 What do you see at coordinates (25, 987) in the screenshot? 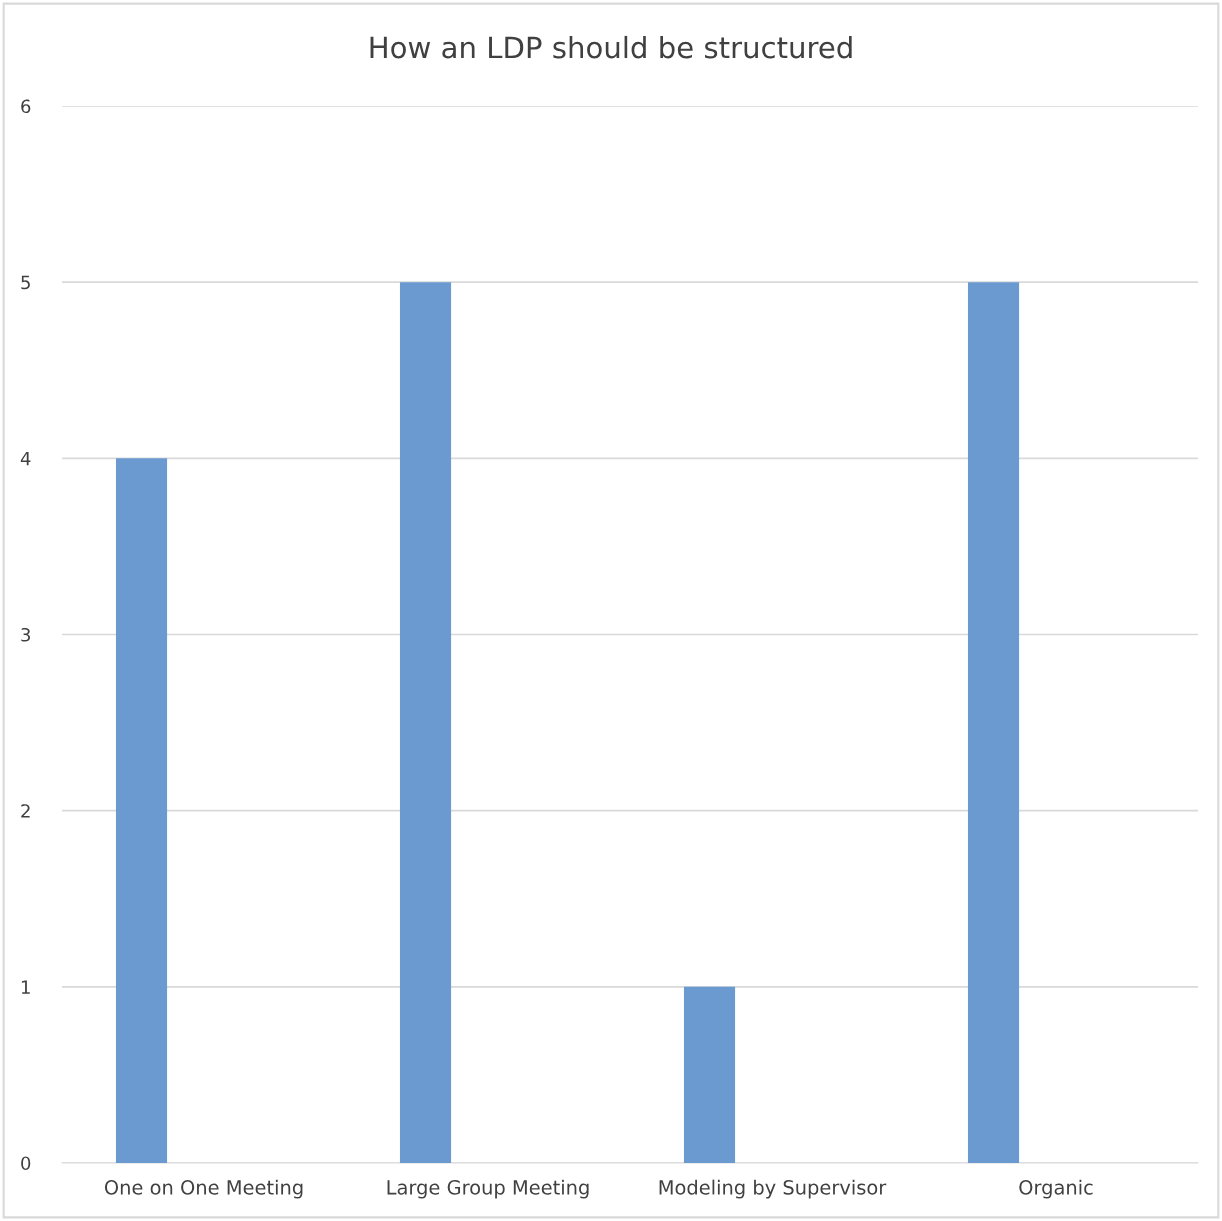
I see `y-tick-label: 1` at bounding box center [25, 987].